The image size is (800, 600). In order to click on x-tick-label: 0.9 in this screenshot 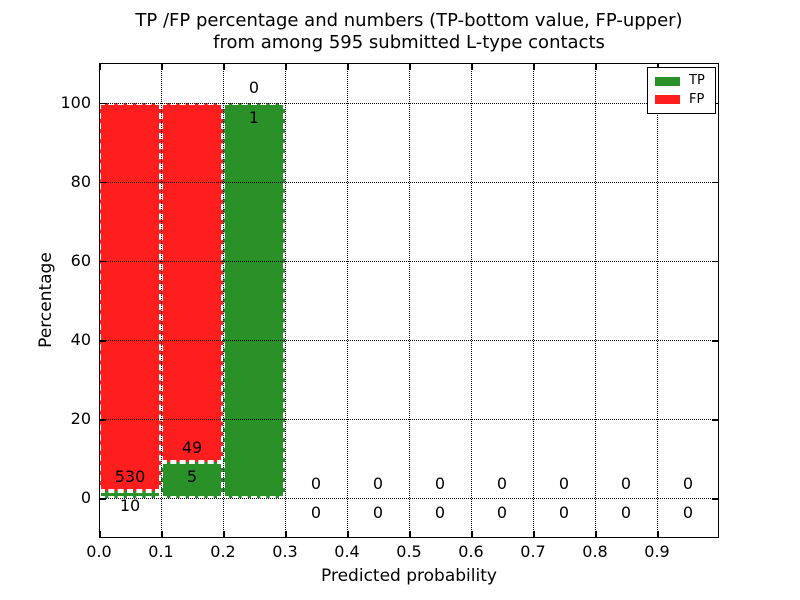, I will do `click(657, 551)`.